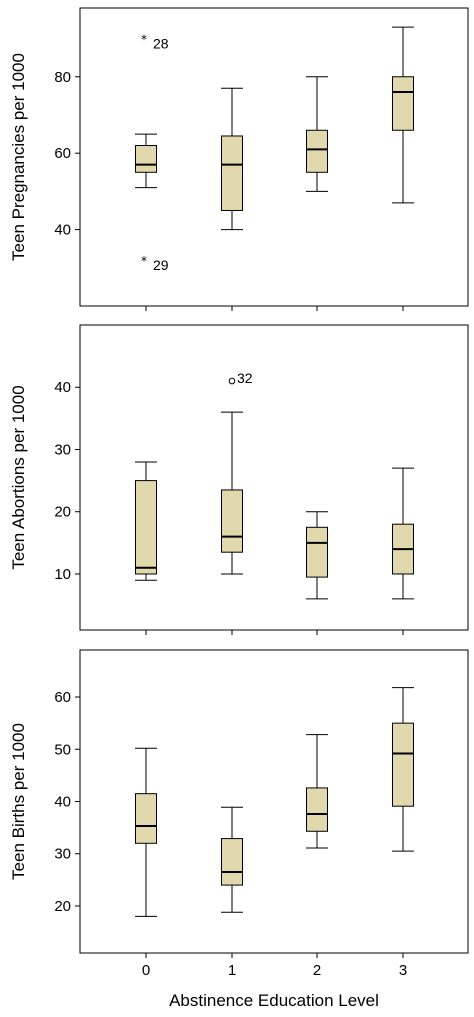 The image size is (474, 1017). I want to click on y-tick-label: 50, so click(62, 749).